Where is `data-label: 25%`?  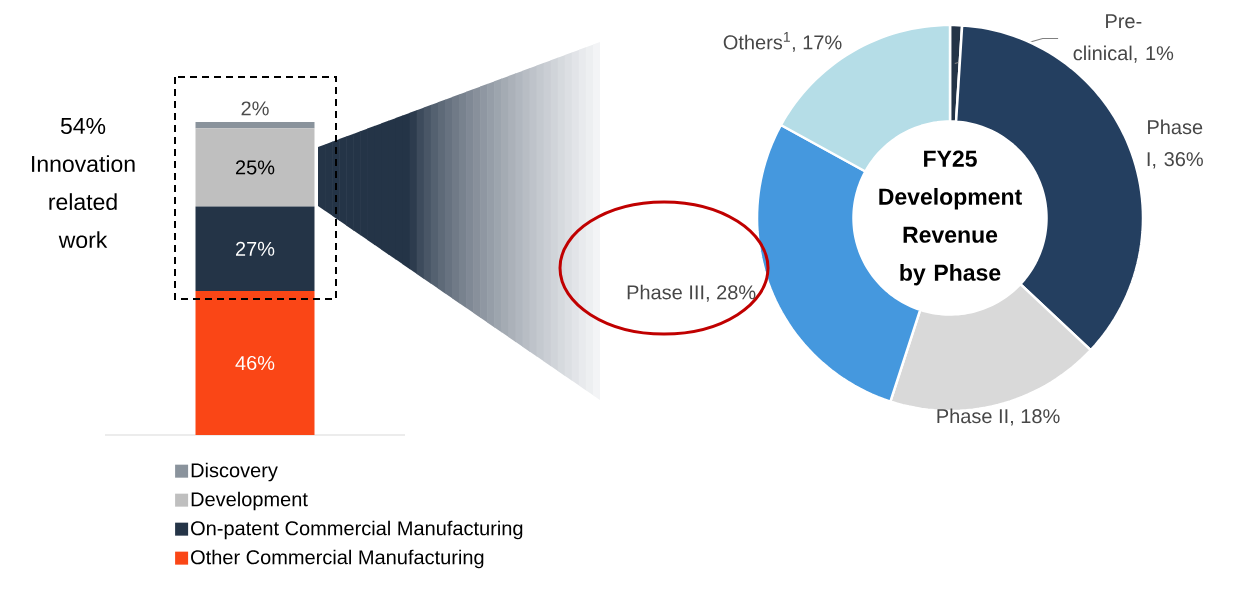
data-label: 25% is located at coordinates (255, 167).